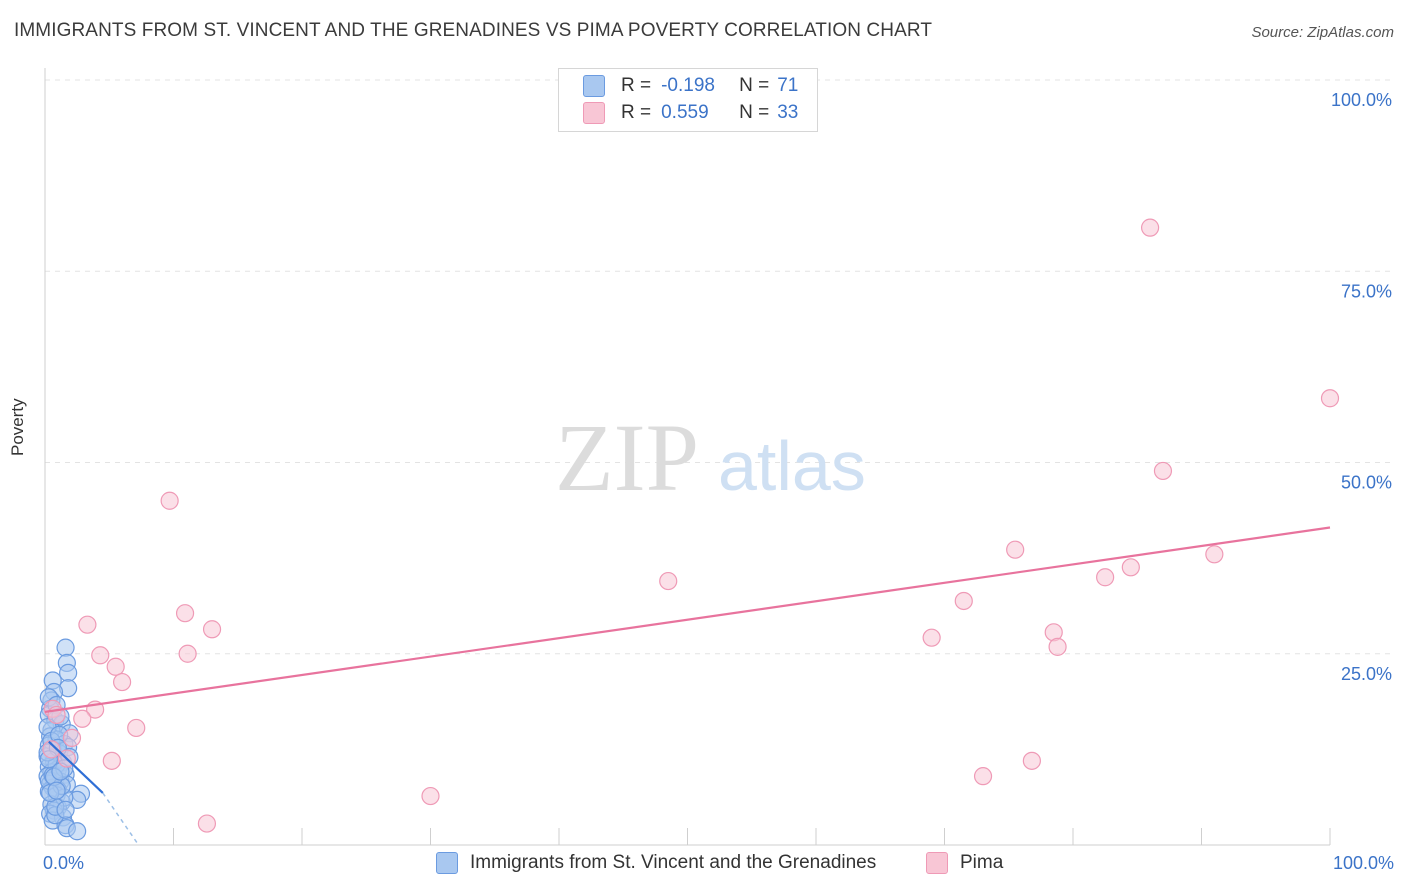 The height and width of the screenshot is (892, 1406). Describe the element at coordinates (688, 100) in the screenshot. I see `correlation-legend: R = -0.198 N = 71 R = 0.559 N = 33` at that location.